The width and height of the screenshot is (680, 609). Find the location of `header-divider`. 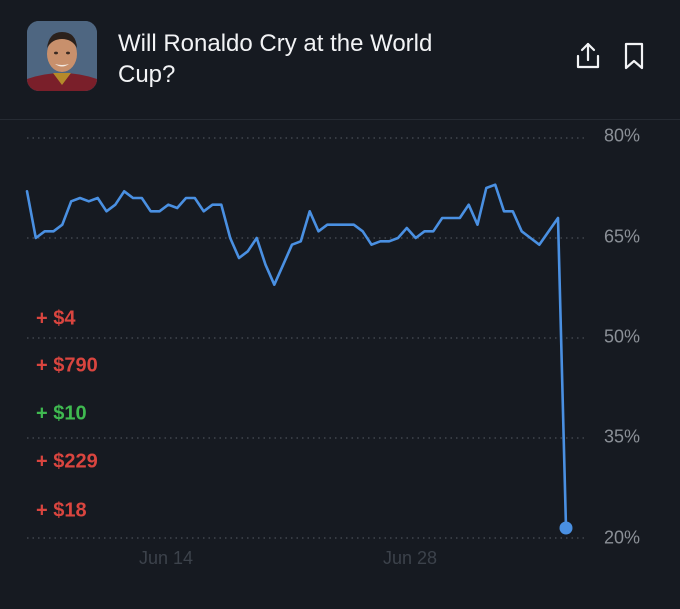

header-divider is located at coordinates (340, 119).